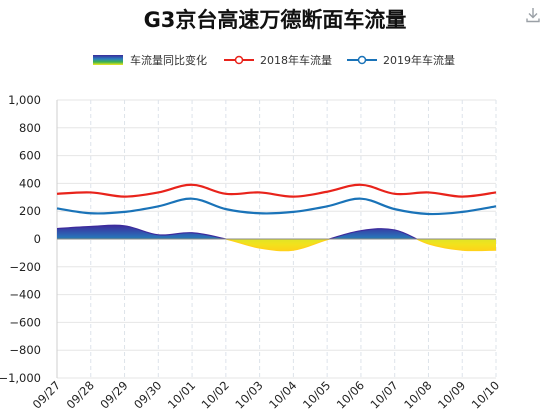 The height and width of the screenshot is (420, 550). I want to click on change-line-positive, so click(238, 231).